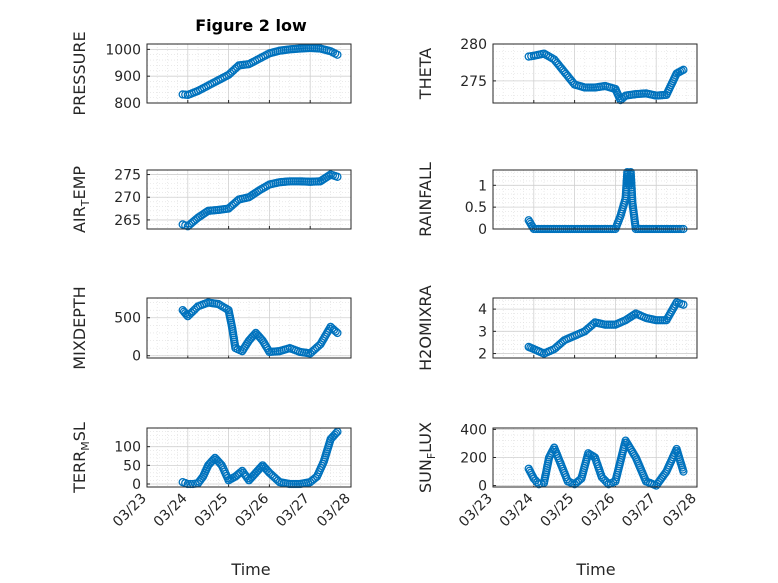  What do you see at coordinates (79, 73) in the screenshot?
I see `y-axis-label: PRESSURE` at bounding box center [79, 73].